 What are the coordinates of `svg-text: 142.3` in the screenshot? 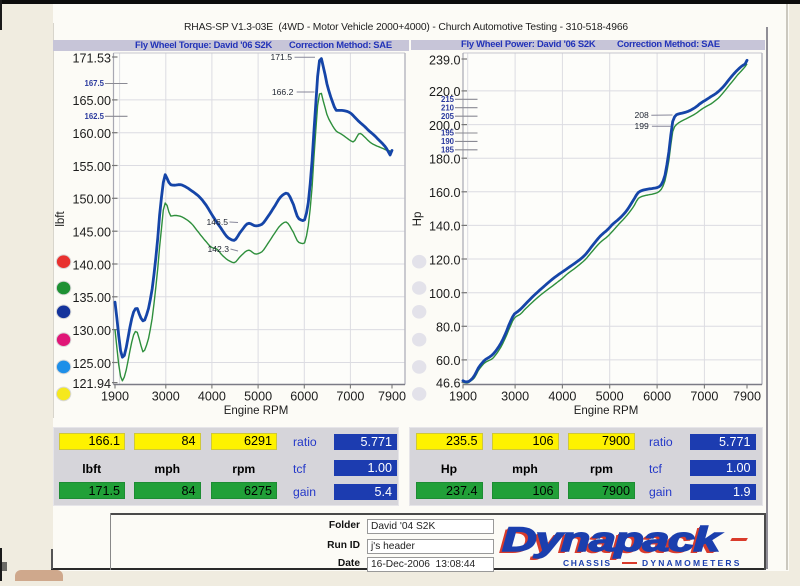 It's located at (218, 249).